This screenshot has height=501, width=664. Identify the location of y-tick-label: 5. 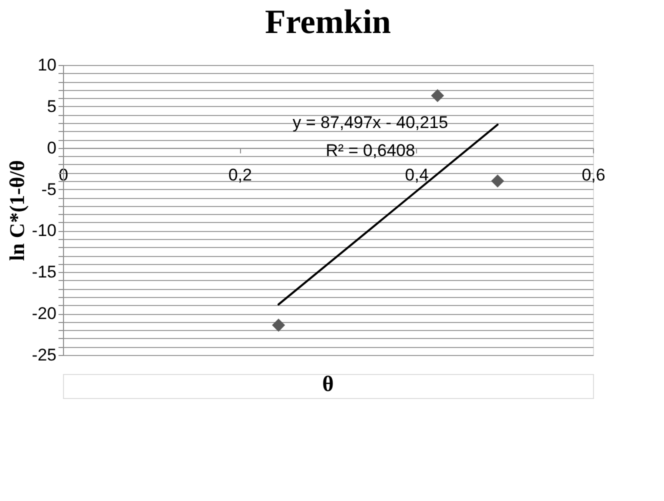
(51, 106).